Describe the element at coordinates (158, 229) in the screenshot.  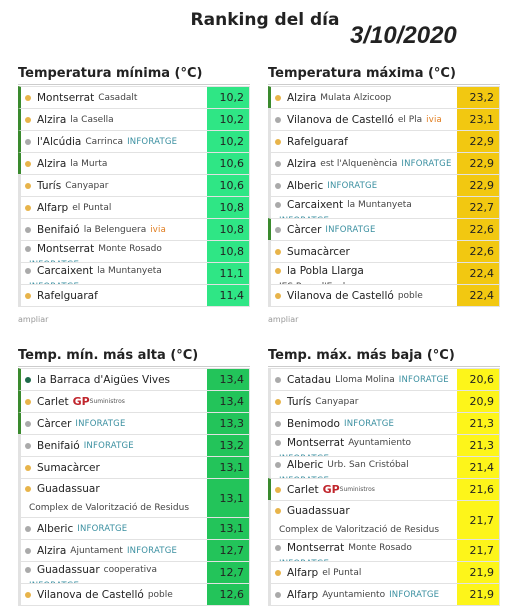
I see `sponsor: ivia` at that location.